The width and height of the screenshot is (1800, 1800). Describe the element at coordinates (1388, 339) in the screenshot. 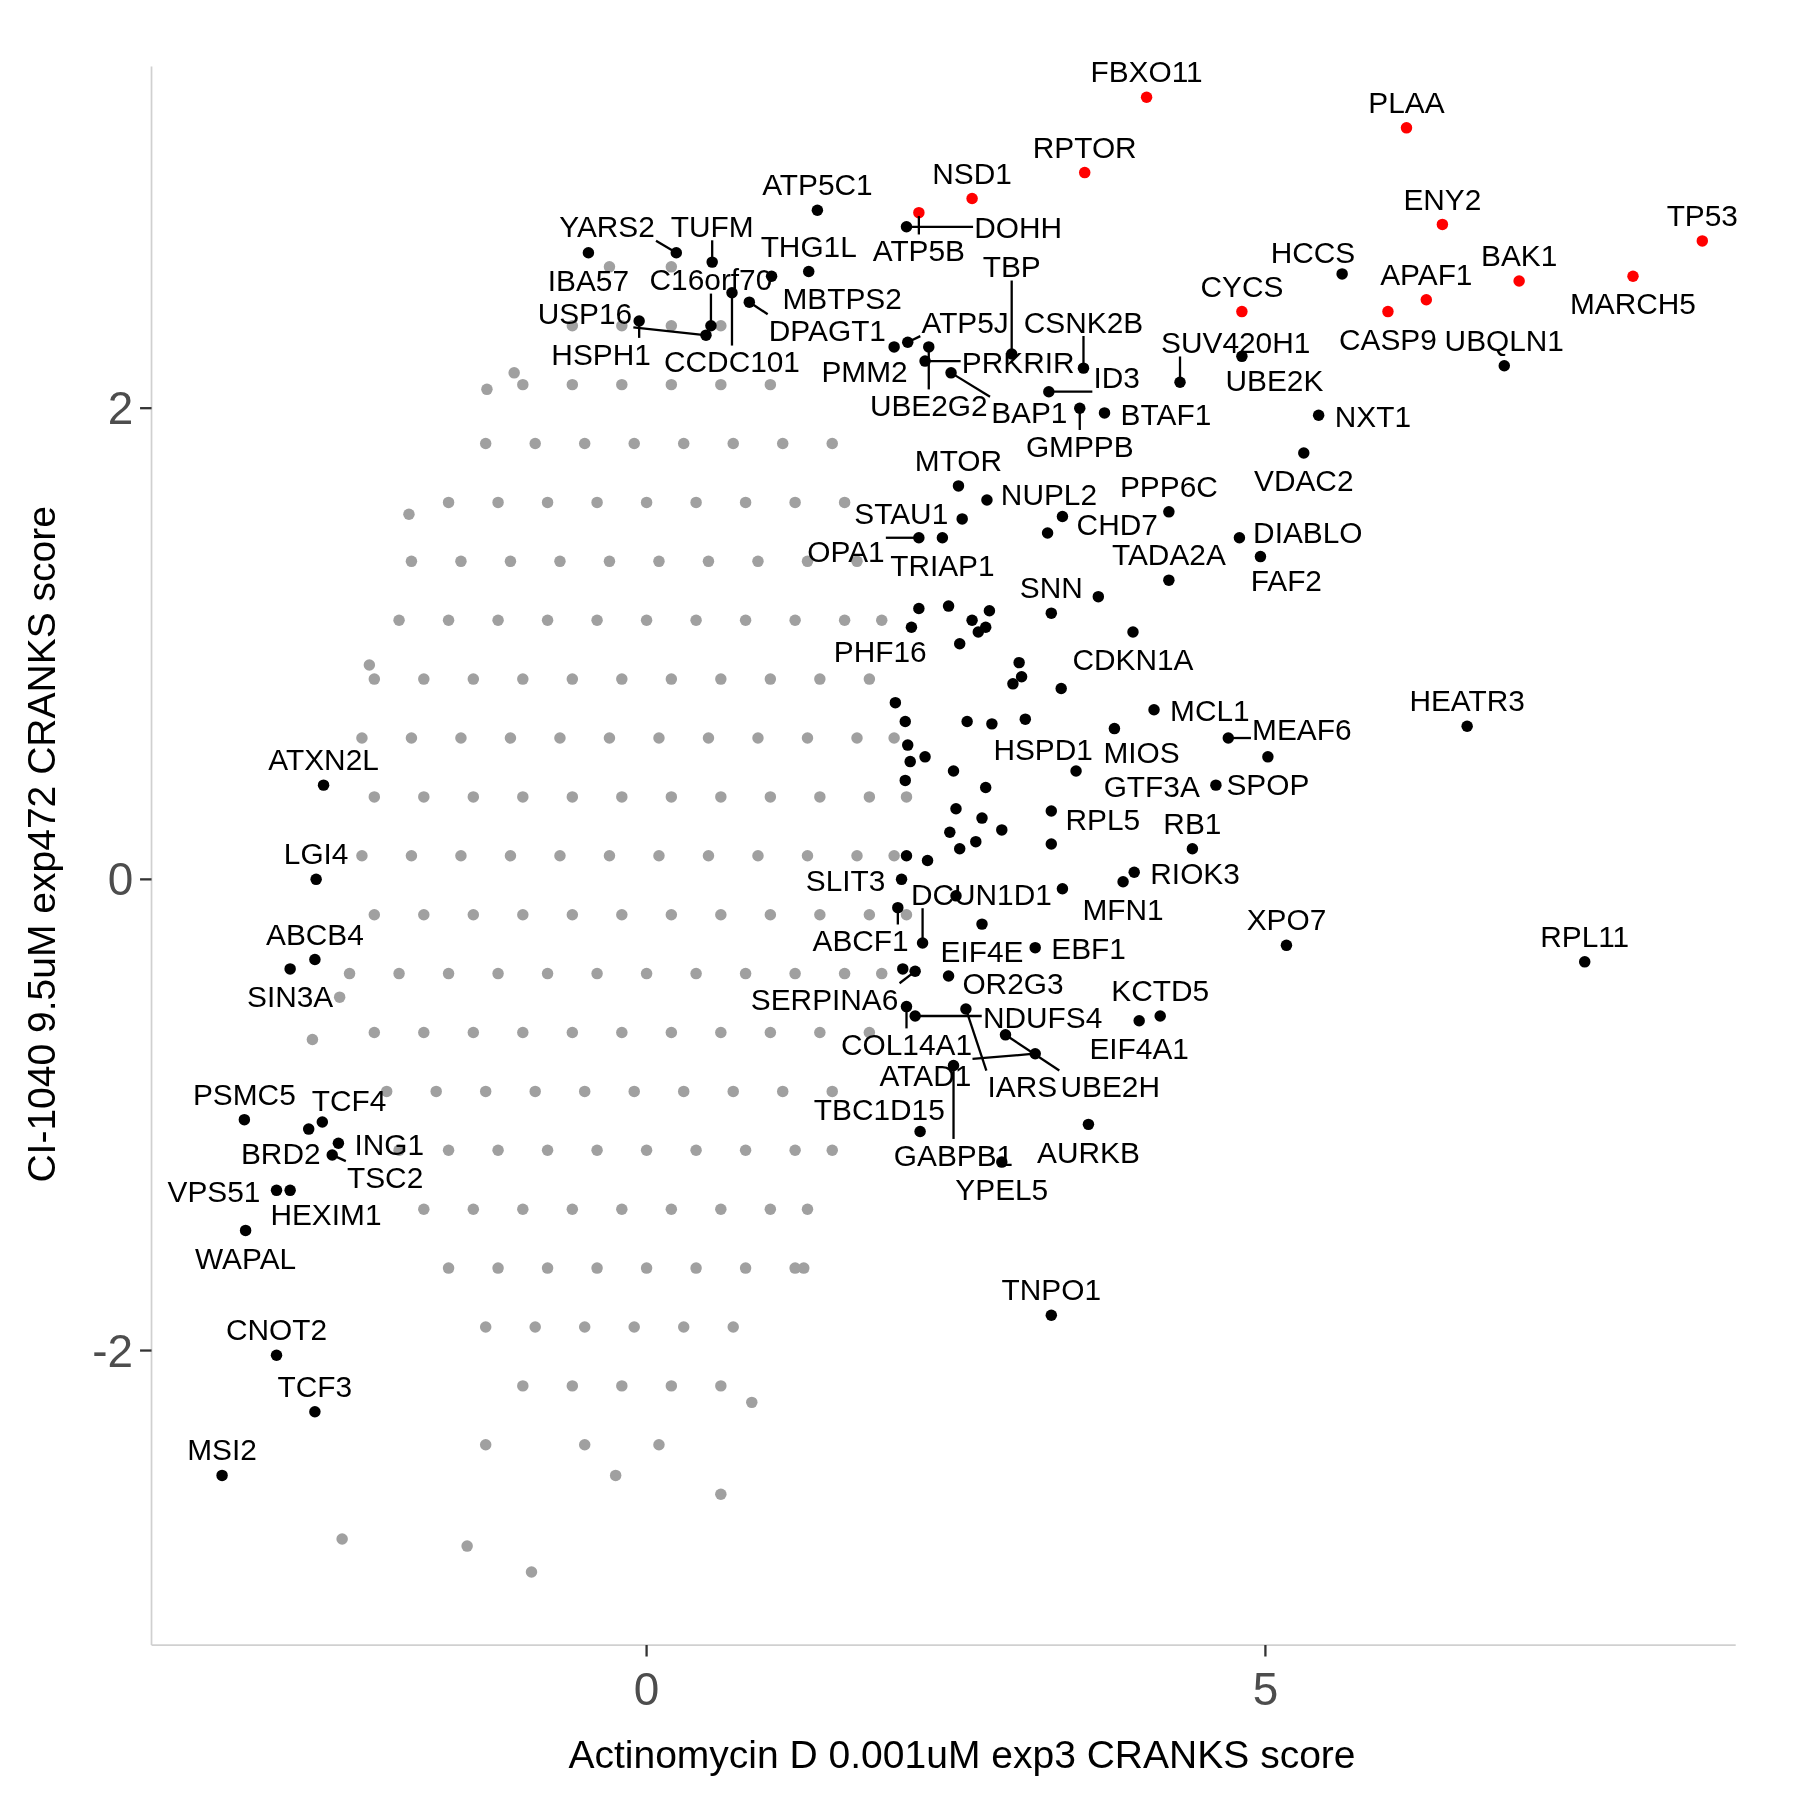

I see `annotation: CASP9` at that location.